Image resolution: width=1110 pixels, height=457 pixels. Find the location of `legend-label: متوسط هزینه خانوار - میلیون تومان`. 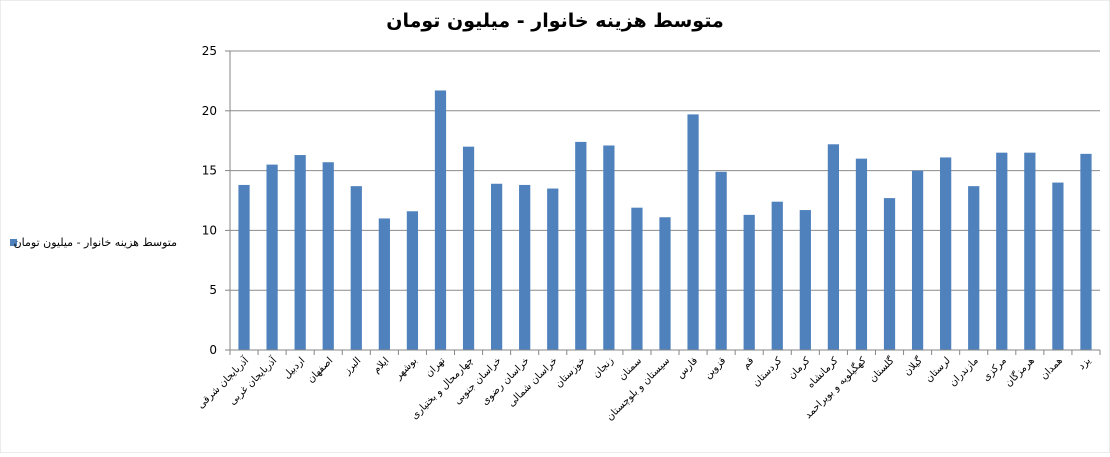

legend-label: متوسط هزینه خانوار - میلیون تومان is located at coordinates (96, 242).